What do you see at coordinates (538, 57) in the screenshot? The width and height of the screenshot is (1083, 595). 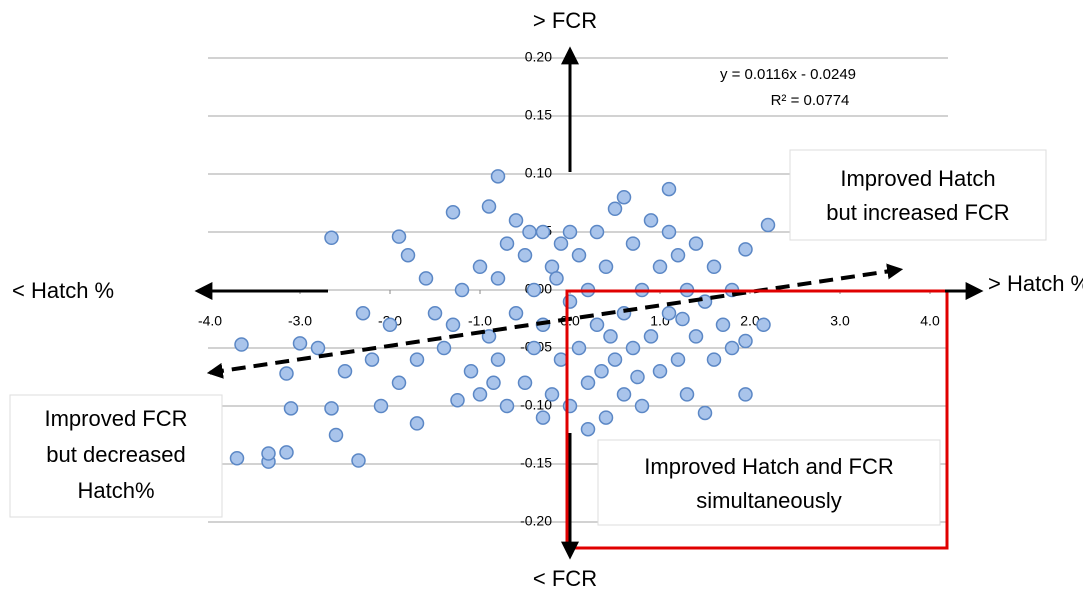 I see `y-tick-label: 0.20` at bounding box center [538, 57].